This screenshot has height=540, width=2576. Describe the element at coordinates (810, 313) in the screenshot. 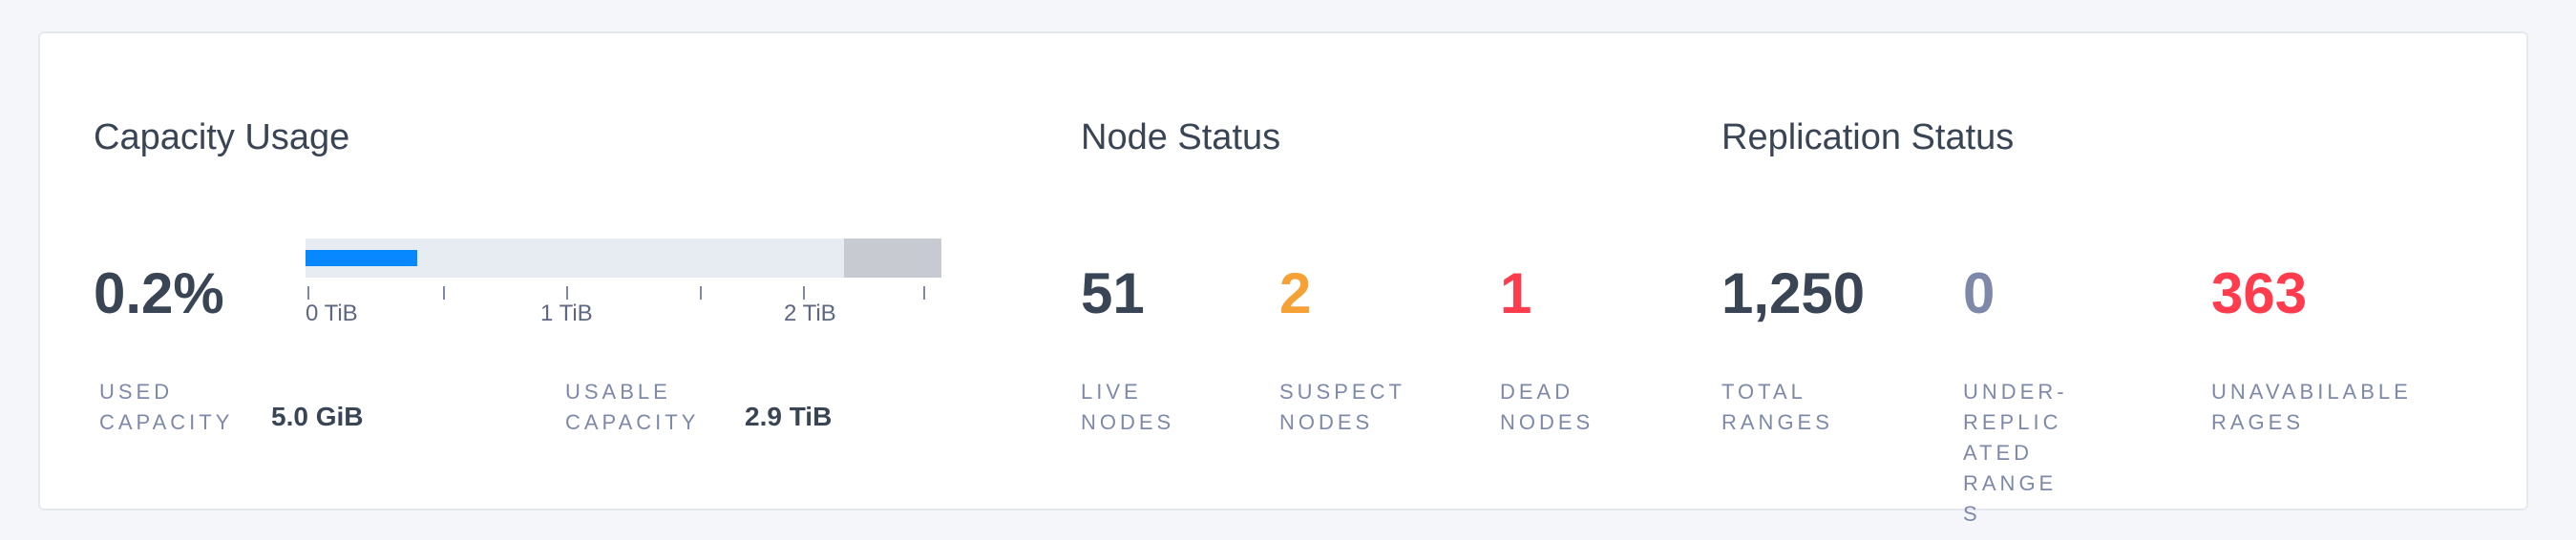

I see `axis-label: 2 TiB` at that location.